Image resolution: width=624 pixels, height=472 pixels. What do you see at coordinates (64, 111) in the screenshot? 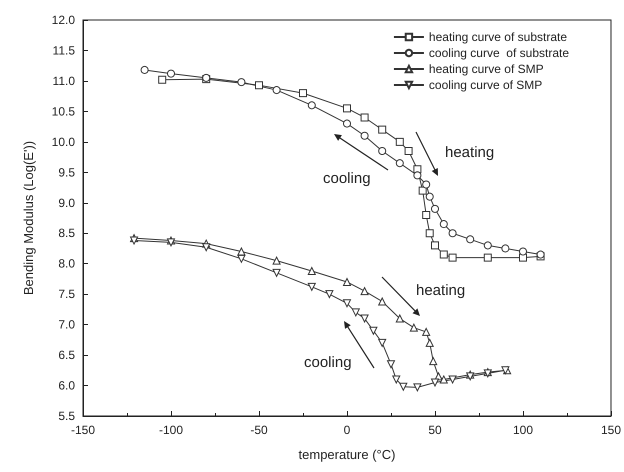
I see `y-tick-label: 10.5` at bounding box center [64, 111].